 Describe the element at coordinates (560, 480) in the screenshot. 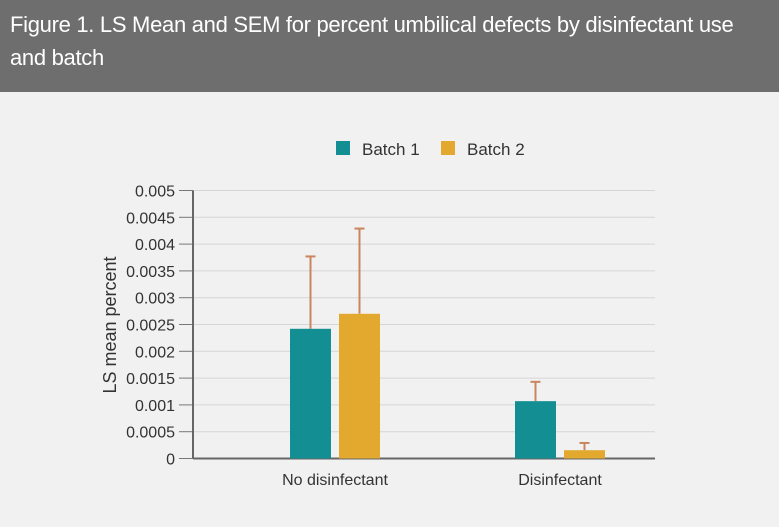

I see `x-tick-label: Disinfectant` at that location.